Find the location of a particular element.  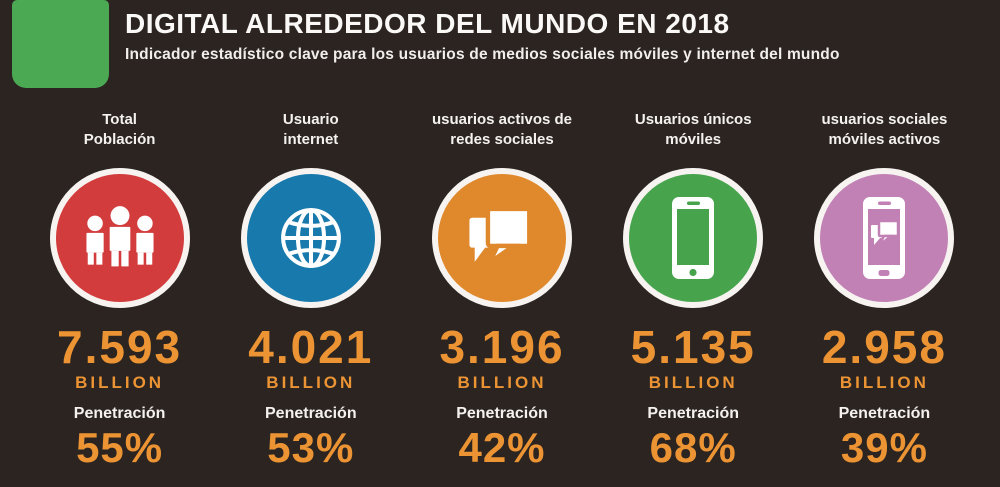

metric-value: 3.196 is located at coordinates (502, 347).